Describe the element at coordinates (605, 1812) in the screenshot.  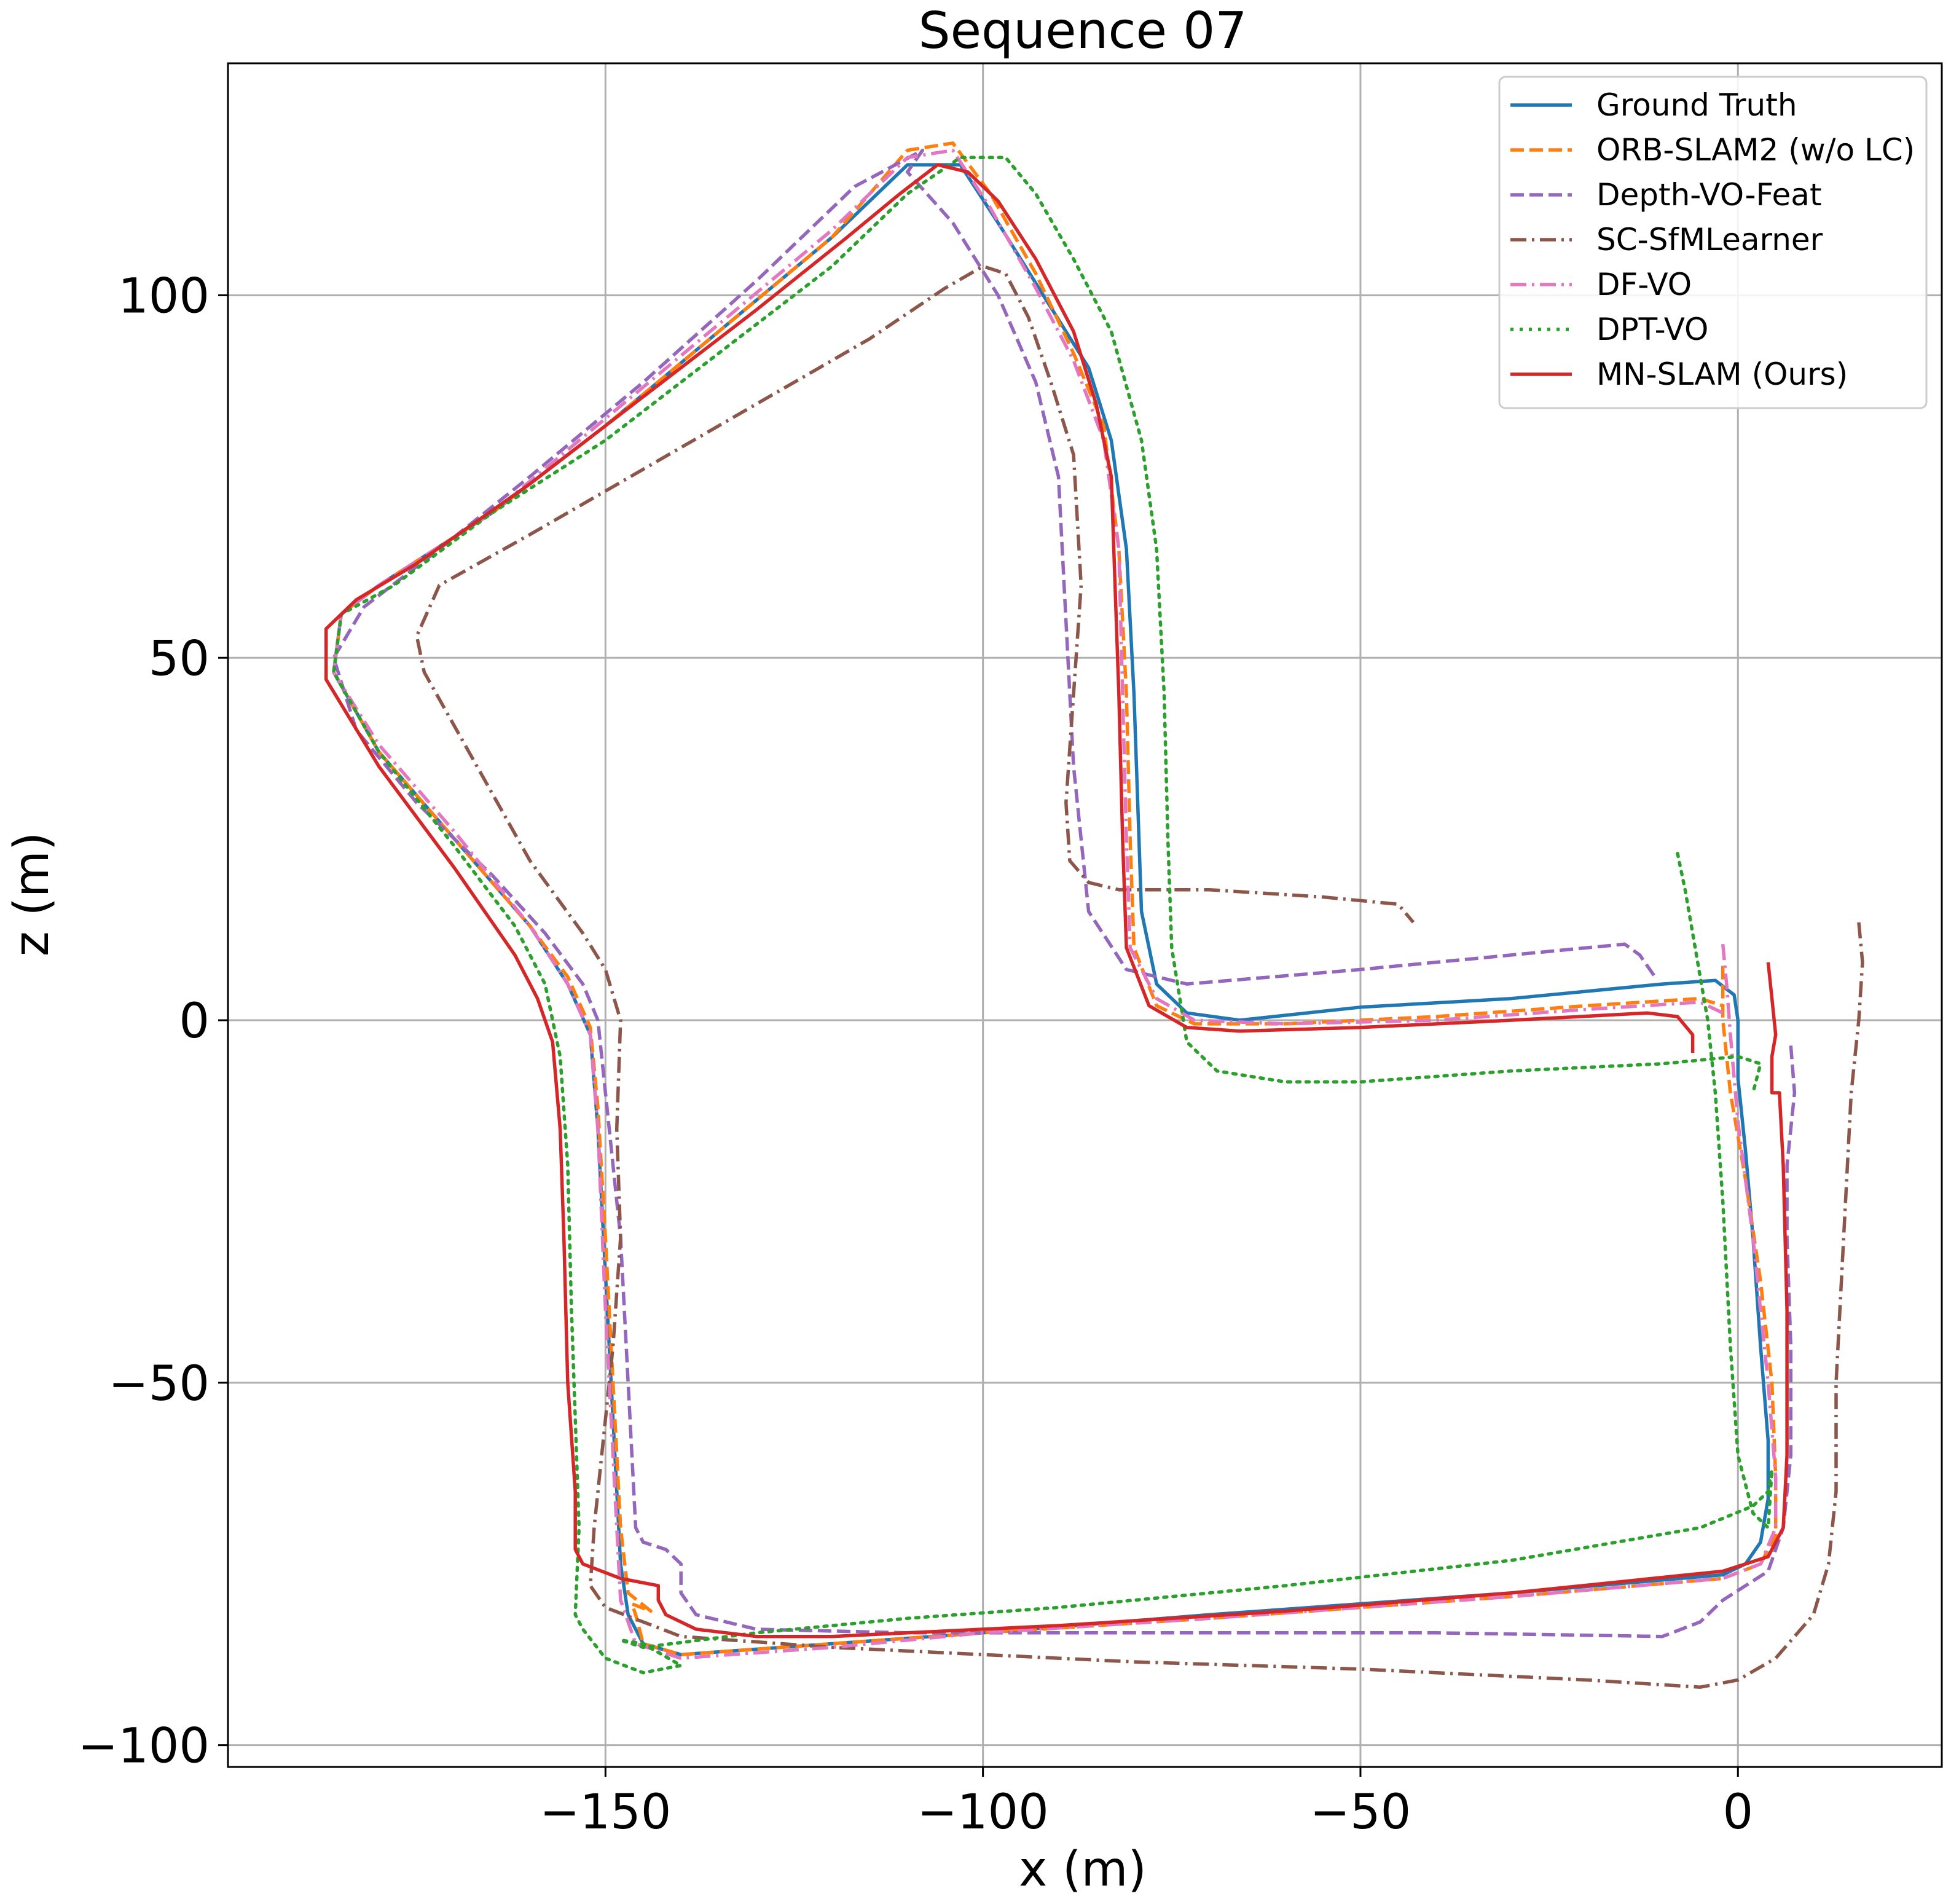
I see `x-tick-label: −150` at that location.